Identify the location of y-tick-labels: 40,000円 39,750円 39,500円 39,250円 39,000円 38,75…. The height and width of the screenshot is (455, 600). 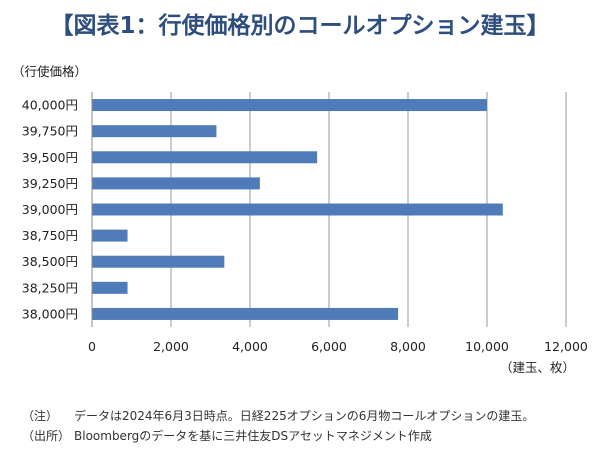
(50, 210).